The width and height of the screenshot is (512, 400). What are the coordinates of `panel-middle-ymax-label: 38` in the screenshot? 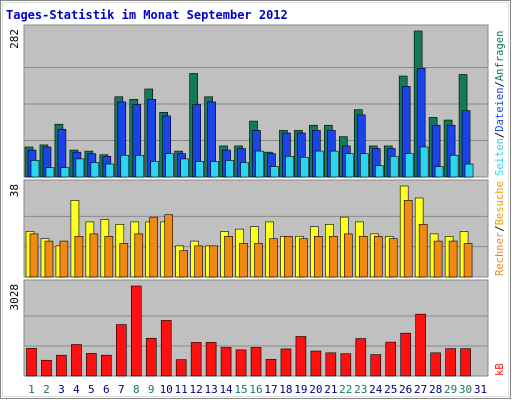 It's located at (14, 190).